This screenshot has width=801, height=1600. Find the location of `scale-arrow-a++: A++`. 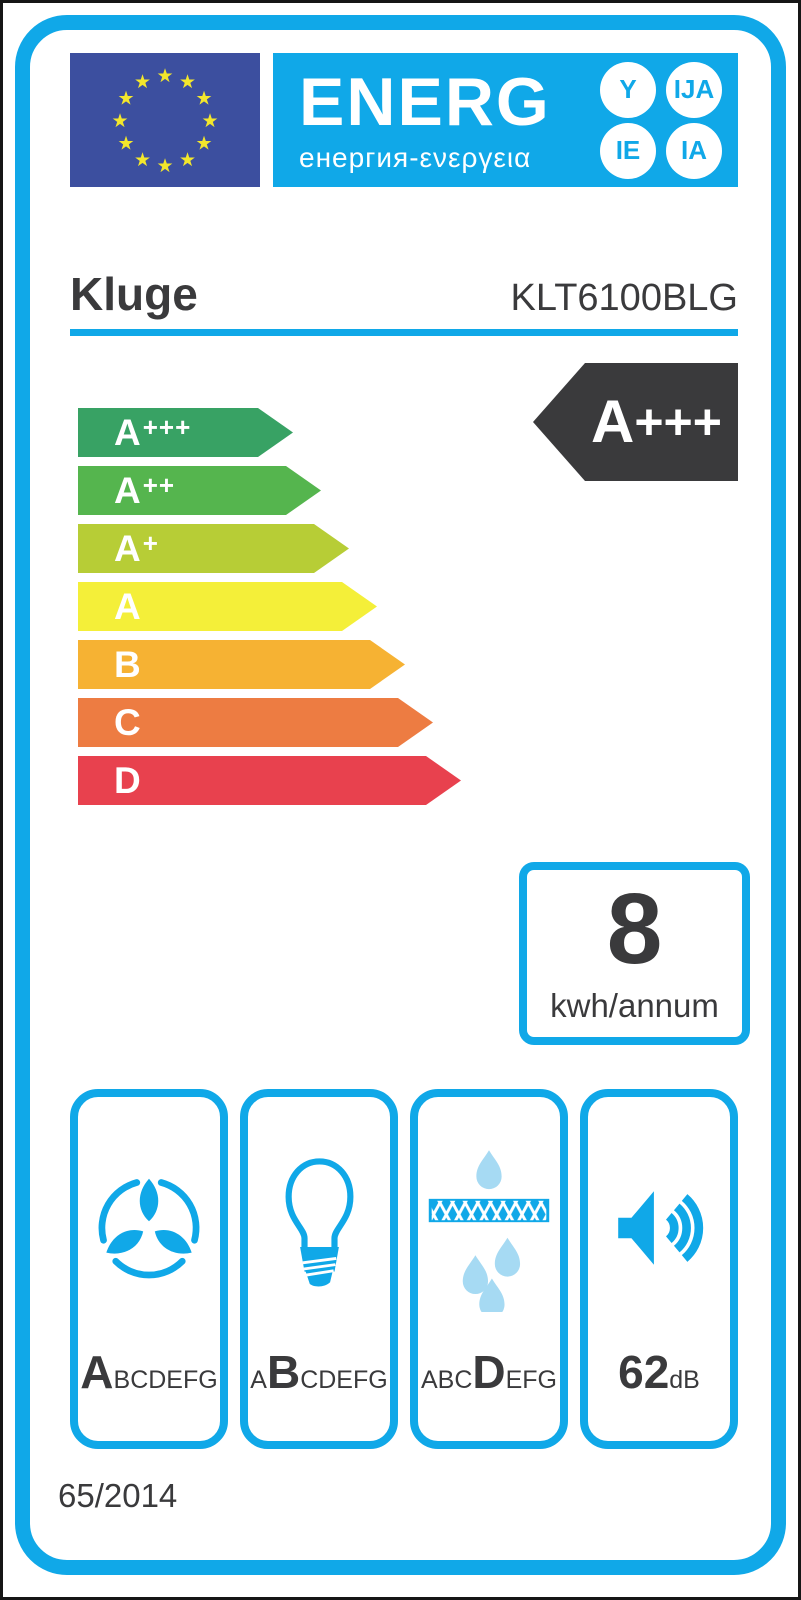

scale-arrow-a++: A++ is located at coordinates (199, 490).